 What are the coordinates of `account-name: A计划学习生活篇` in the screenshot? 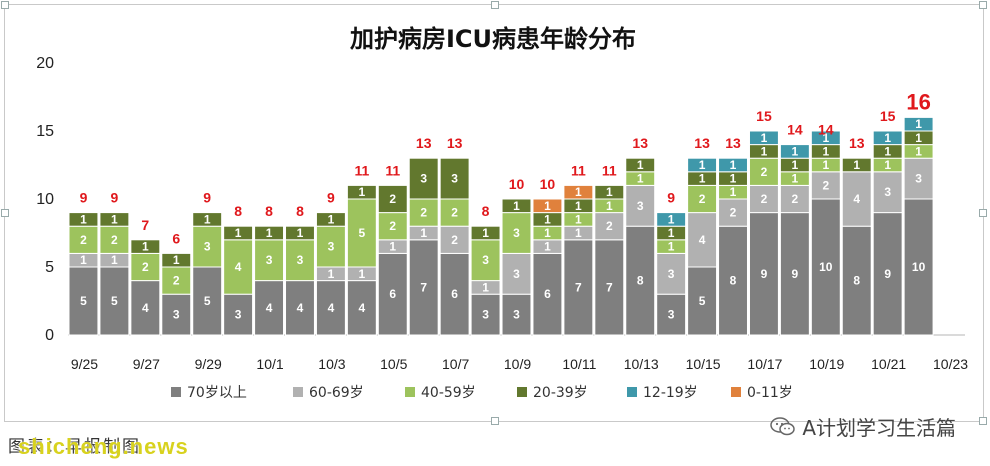 It's located at (879, 428).